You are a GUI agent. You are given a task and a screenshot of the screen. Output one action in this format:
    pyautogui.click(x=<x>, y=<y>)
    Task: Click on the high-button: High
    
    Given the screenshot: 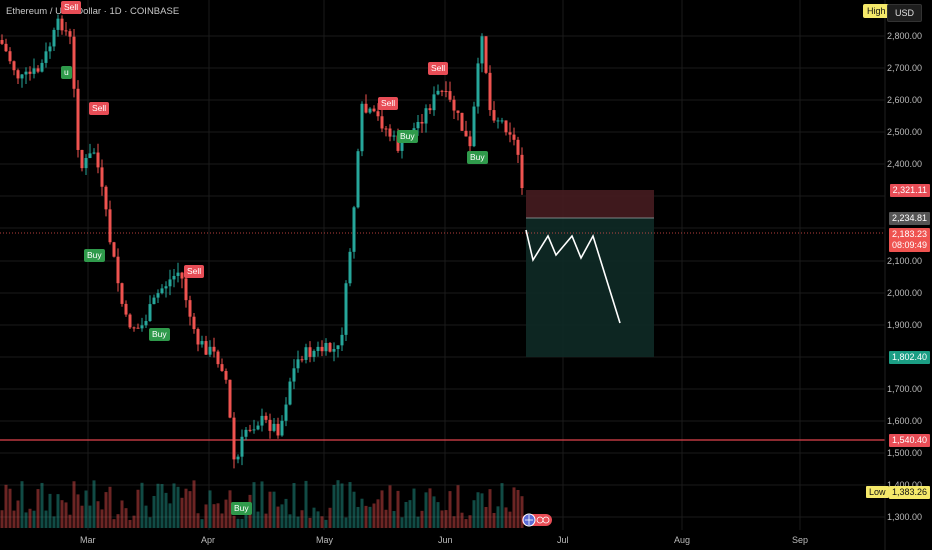 What is the action you would take?
    pyautogui.click(x=876, y=11)
    